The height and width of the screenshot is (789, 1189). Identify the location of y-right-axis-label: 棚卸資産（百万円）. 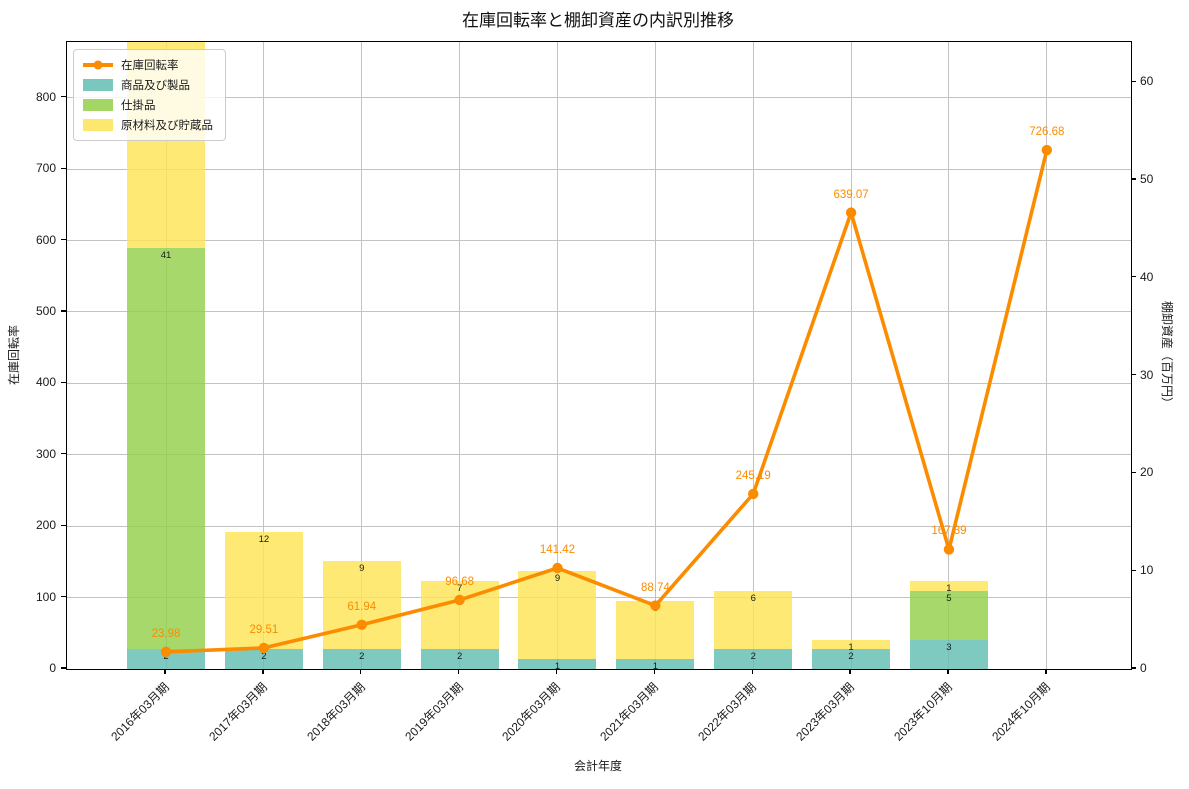
(1167, 354).